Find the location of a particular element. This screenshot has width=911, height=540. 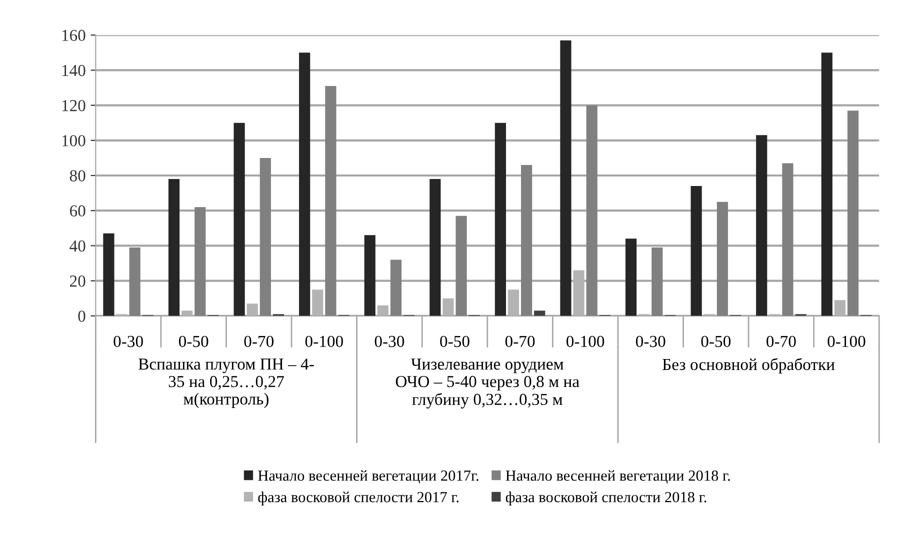

text: Вспашка плугом ПН – 4- 35 на 0,25…0,27 м(контроль) is located at coordinates (226, 383).